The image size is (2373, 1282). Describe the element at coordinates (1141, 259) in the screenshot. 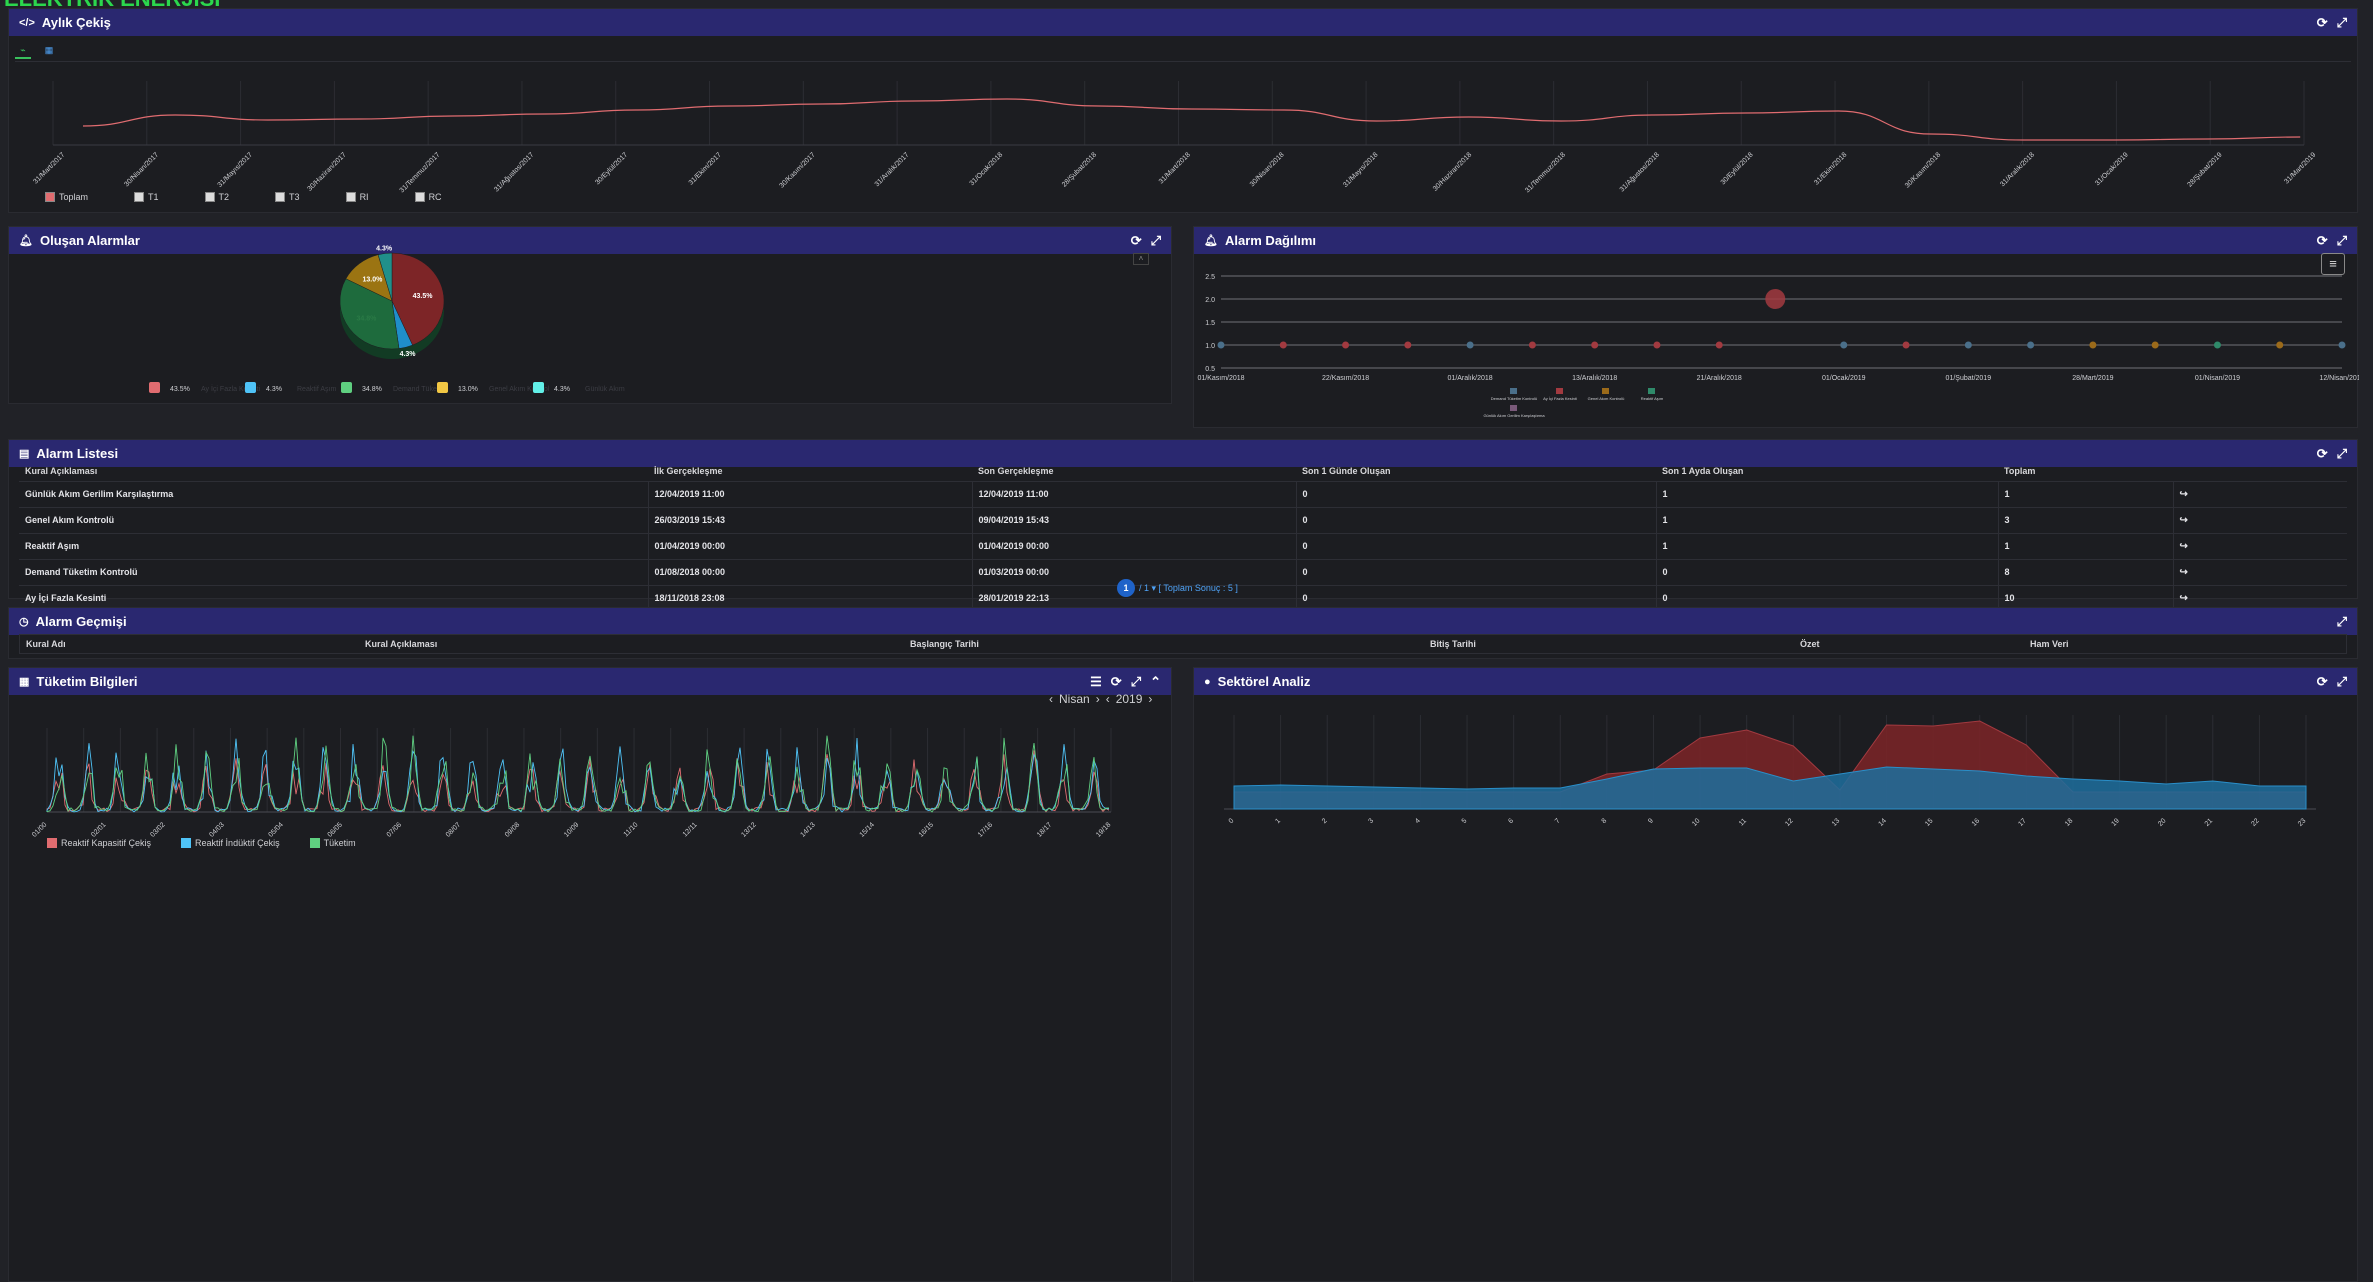

I see `pie-menu-button: ˄` at that location.